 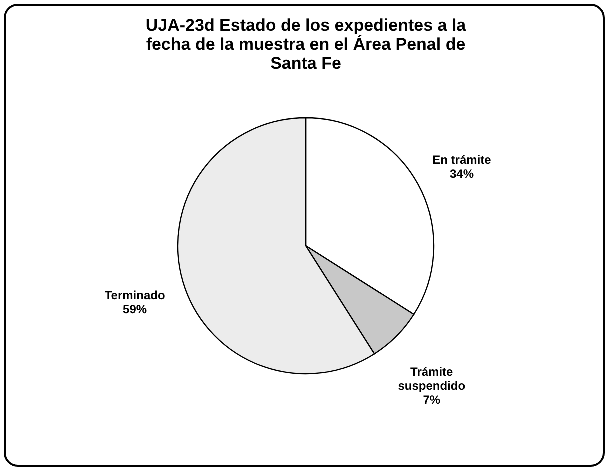 I want to click on chart-title: UJA-23d Estado de los expedientes a la fecha de la muestra en el Área Penal de Santa Fe, so click(x=306, y=44).